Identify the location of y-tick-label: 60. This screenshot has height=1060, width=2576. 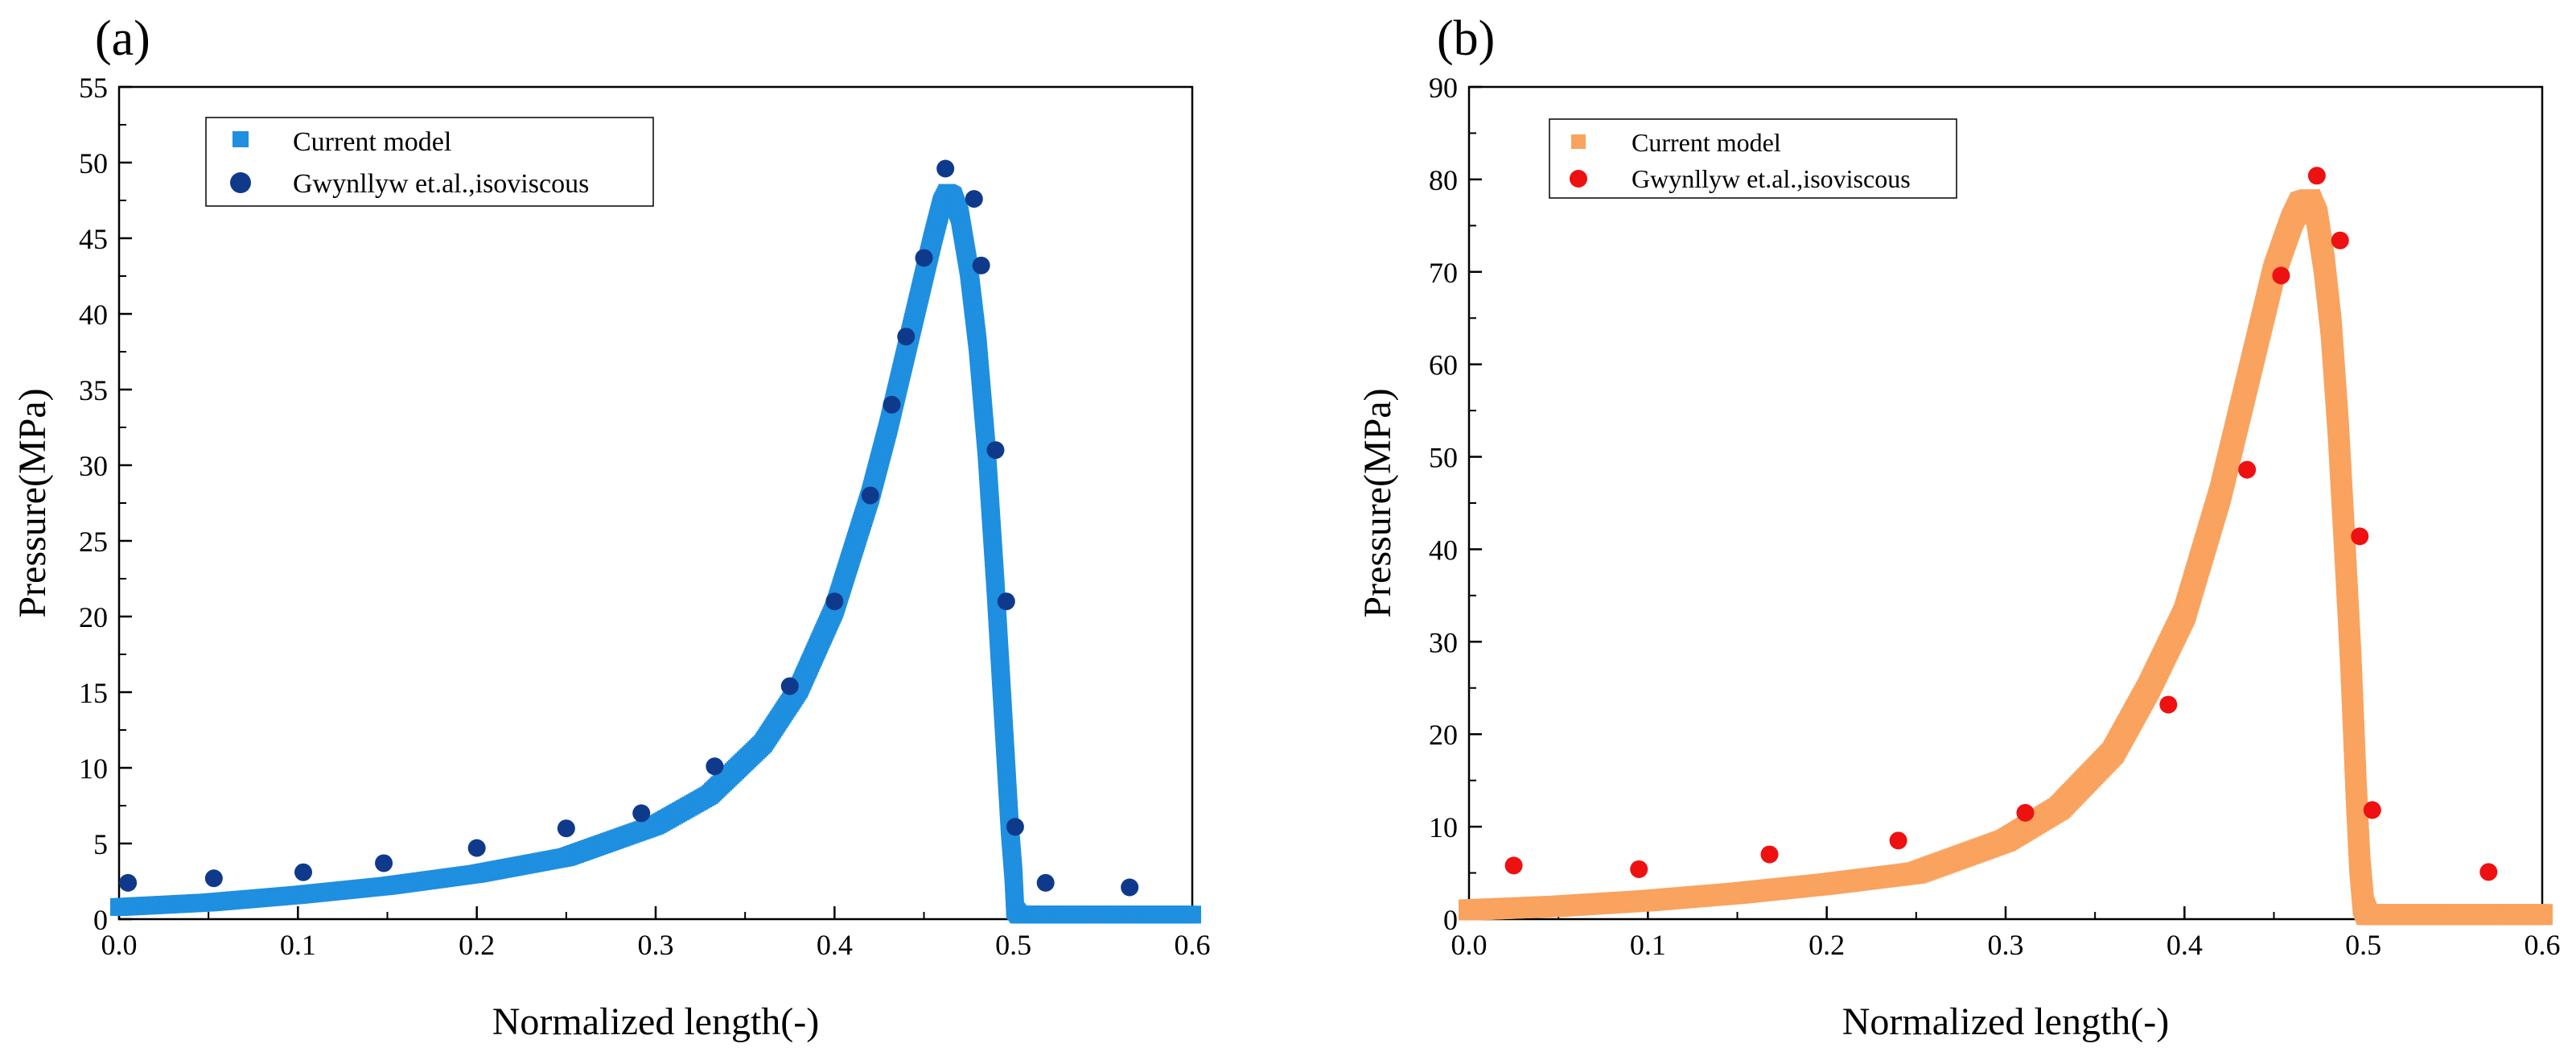
(1443, 365).